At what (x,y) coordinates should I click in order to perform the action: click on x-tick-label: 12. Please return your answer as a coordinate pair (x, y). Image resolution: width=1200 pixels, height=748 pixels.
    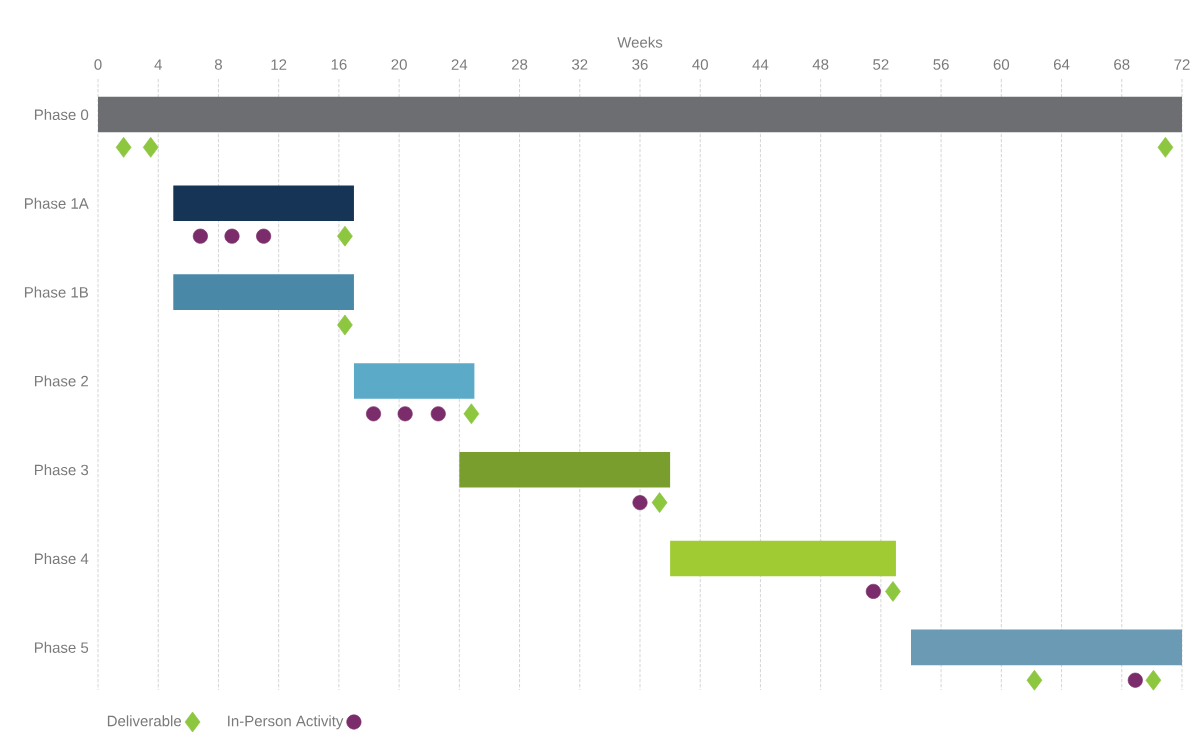
    Looking at the image, I should click on (279, 64).